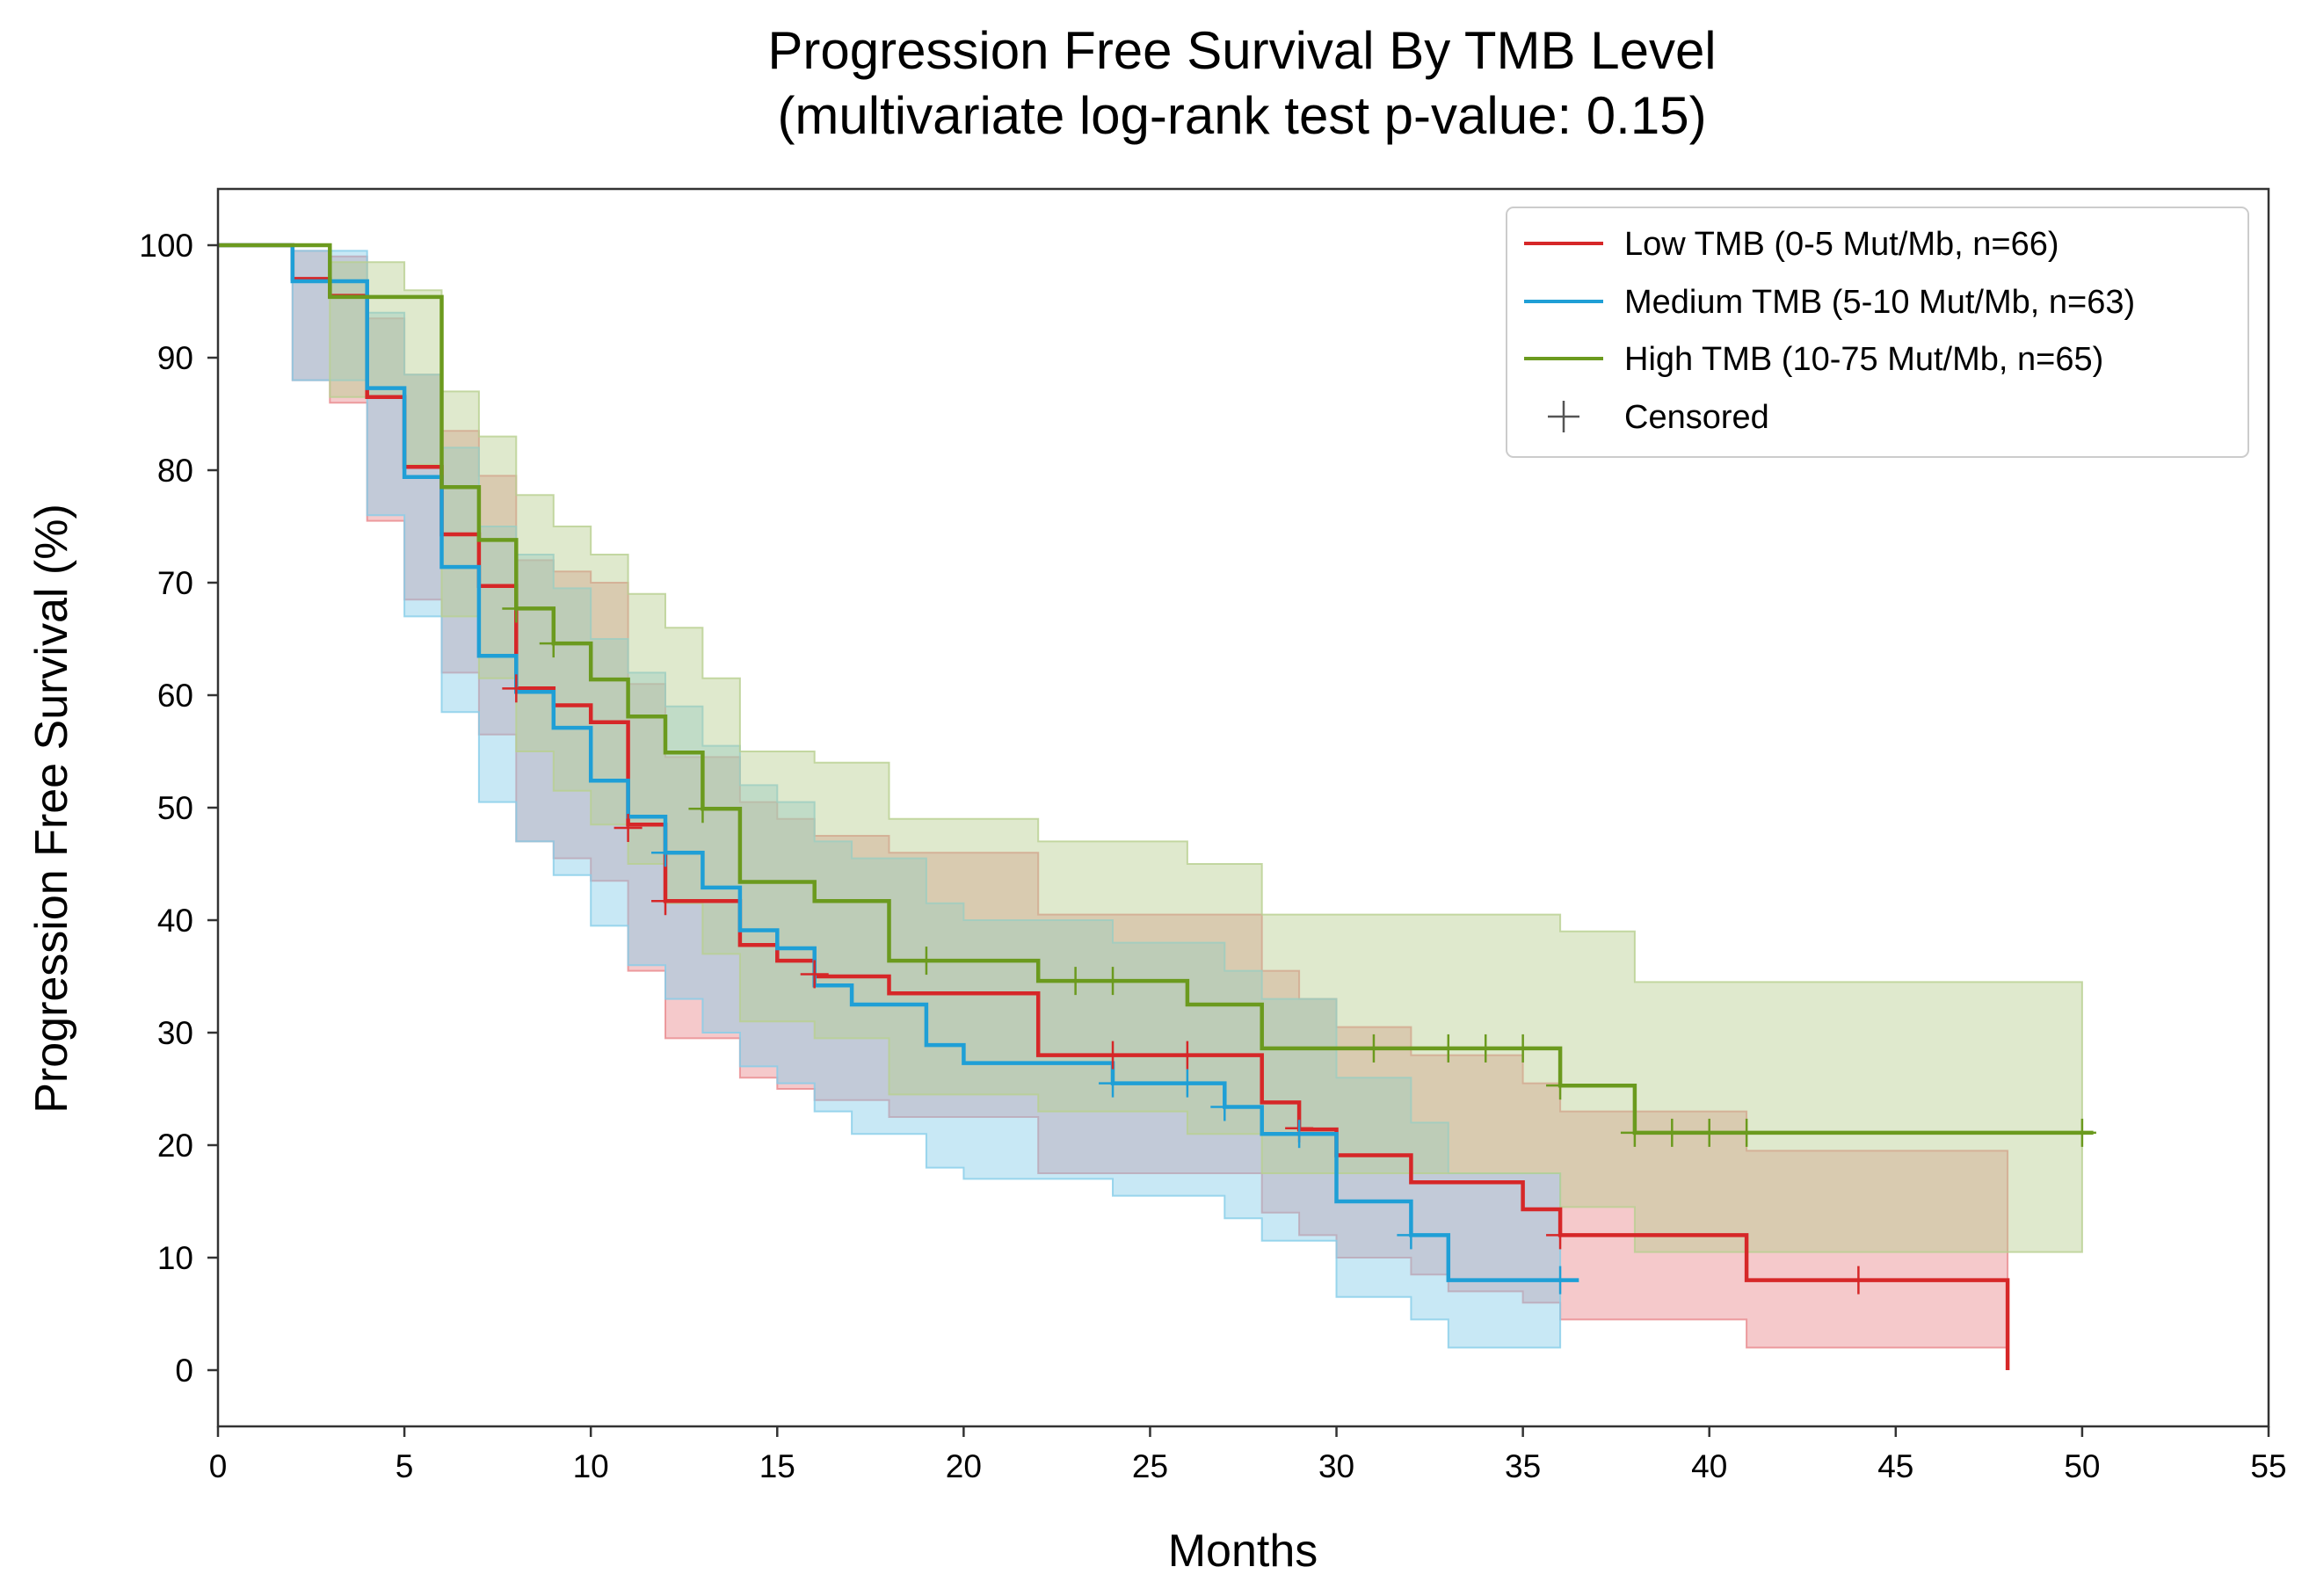 The image size is (2309, 1596). I want to click on x-tick-label: 35, so click(1523, 1466).